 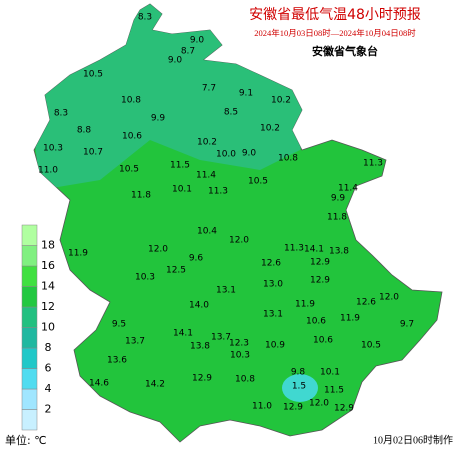 I want to click on legend-label: 4, so click(x=48, y=388).